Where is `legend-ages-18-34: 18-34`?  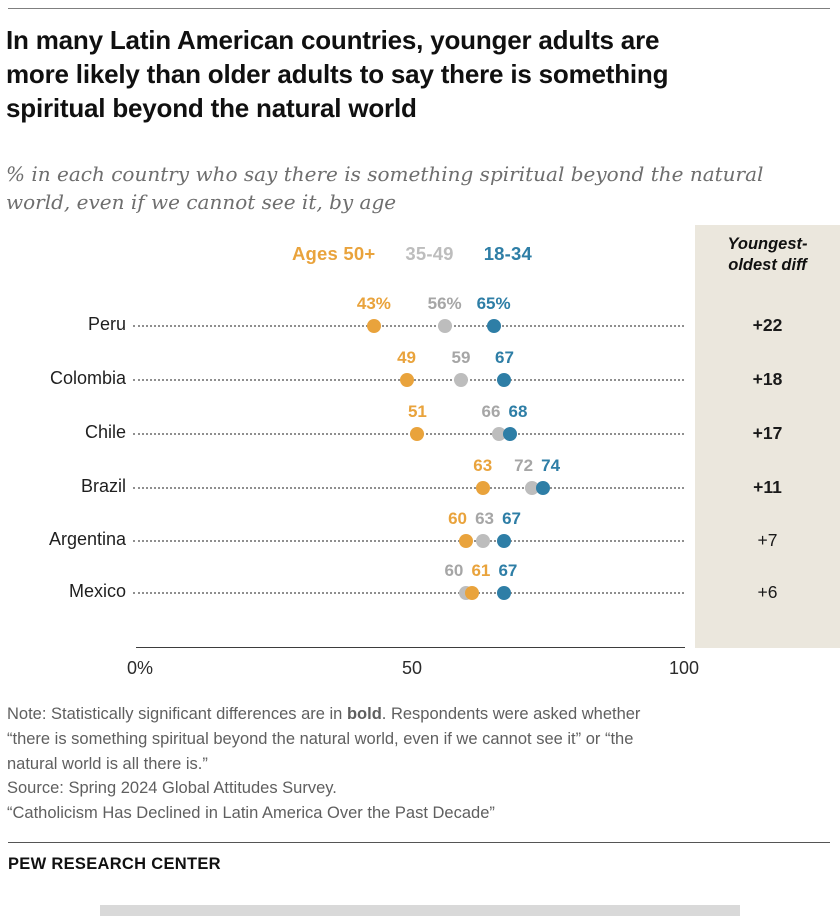 legend-ages-18-34: 18-34 is located at coordinates (508, 253).